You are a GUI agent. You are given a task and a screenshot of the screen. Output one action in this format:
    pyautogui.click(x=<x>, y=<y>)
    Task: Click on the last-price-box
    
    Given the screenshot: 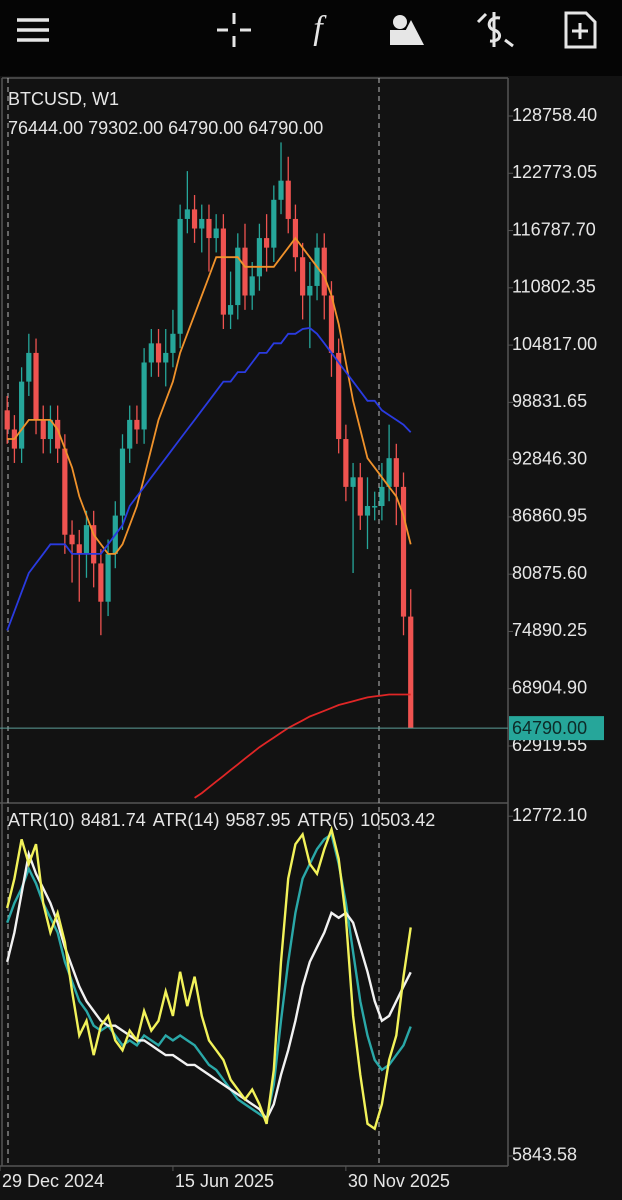 What is the action you would take?
    pyautogui.click(x=556, y=728)
    